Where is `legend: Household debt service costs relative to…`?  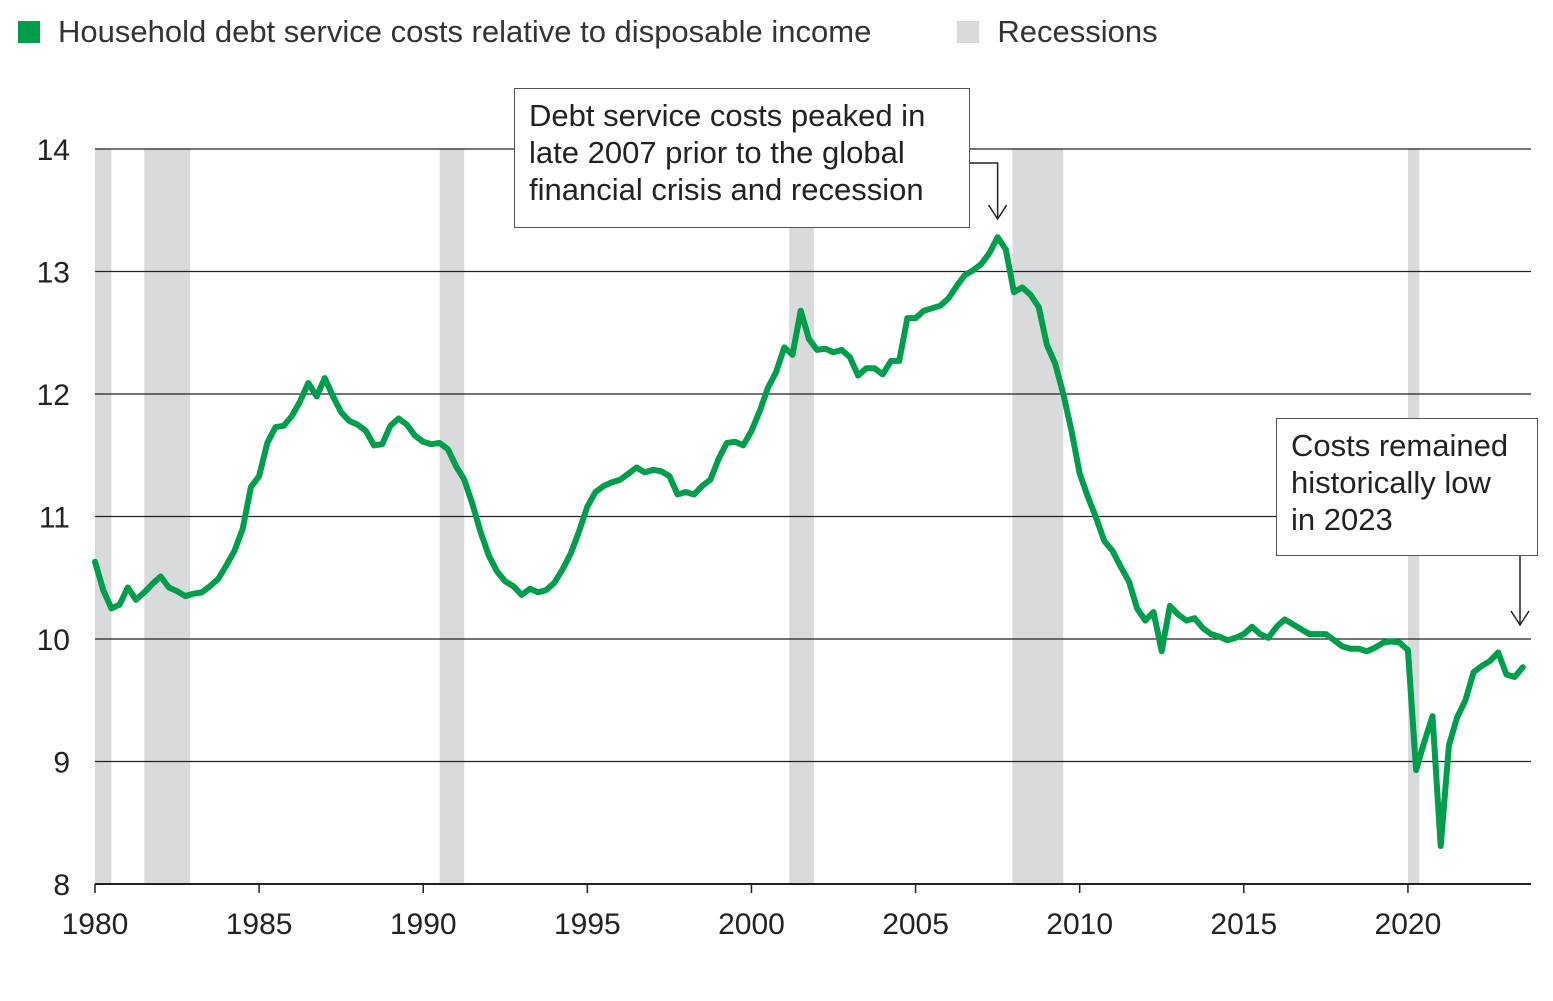 legend: Household debt service costs relative to… is located at coordinates (588, 32).